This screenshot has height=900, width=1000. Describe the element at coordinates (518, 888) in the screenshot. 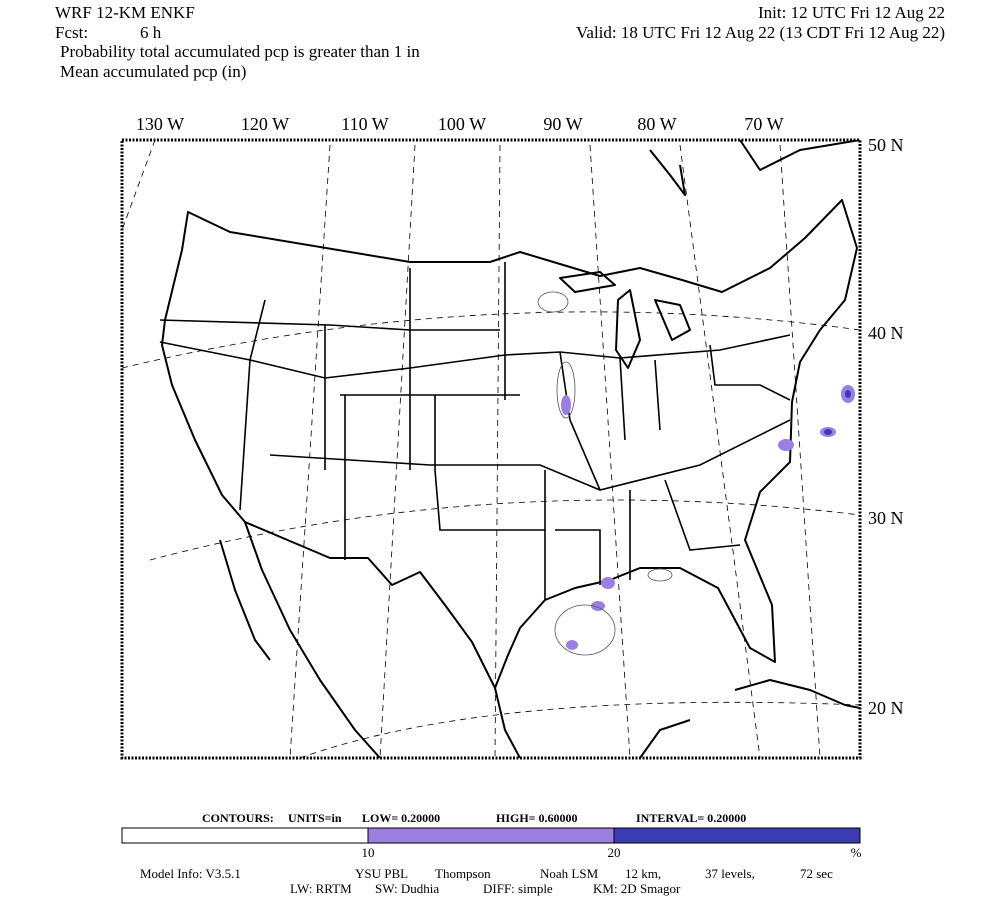

I see `model-info-item: DIFF: simple` at that location.